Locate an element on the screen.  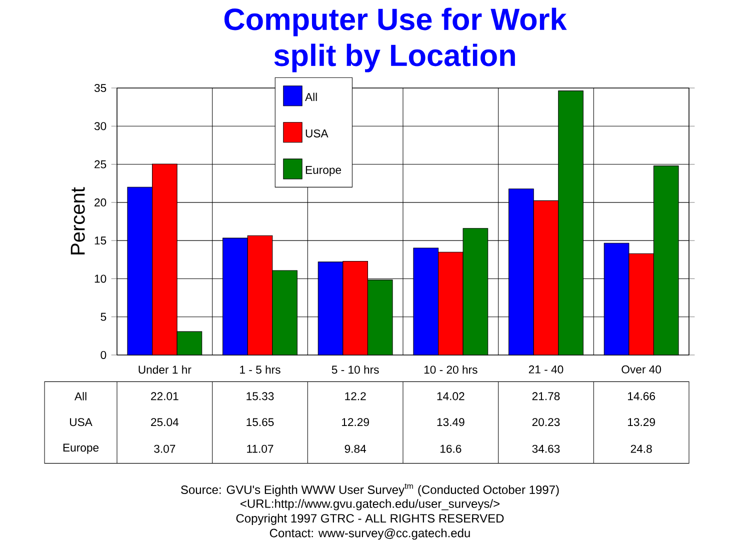
data-label: 34.63 is located at coordinates (546, 448).